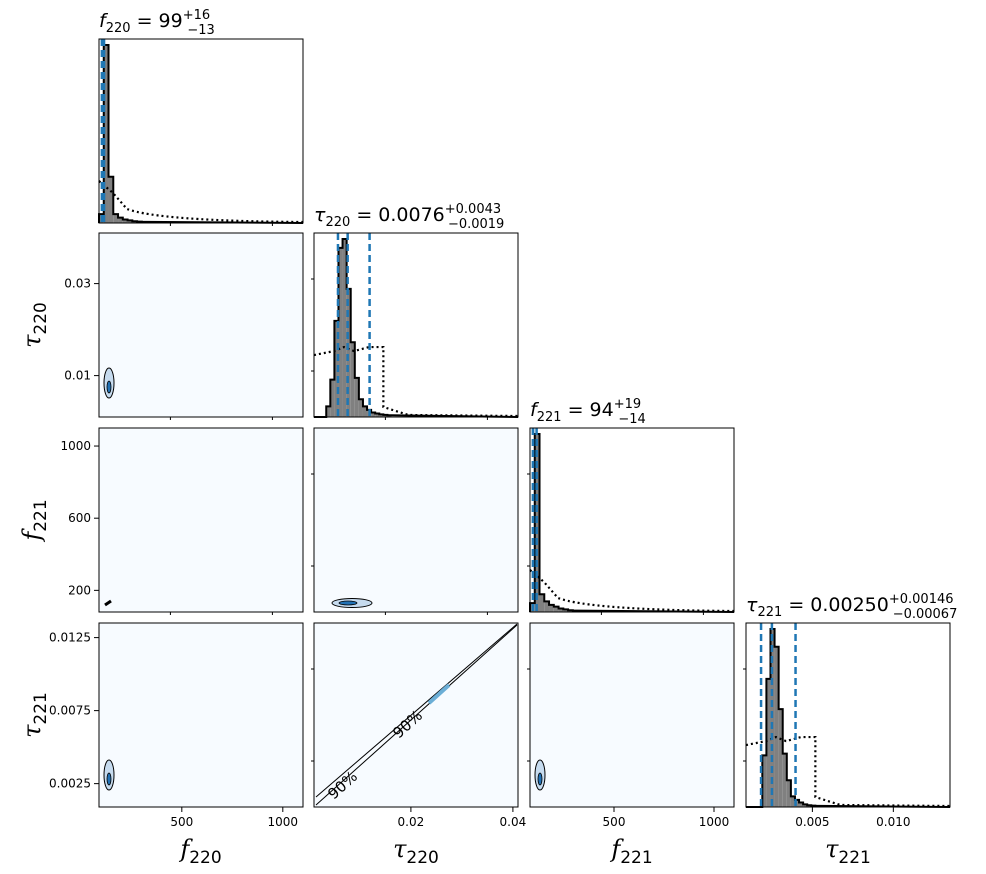 The width and height of the screenshot is (986, 874). I want to click on y-tick-label: 0.03, so click(77, 284).